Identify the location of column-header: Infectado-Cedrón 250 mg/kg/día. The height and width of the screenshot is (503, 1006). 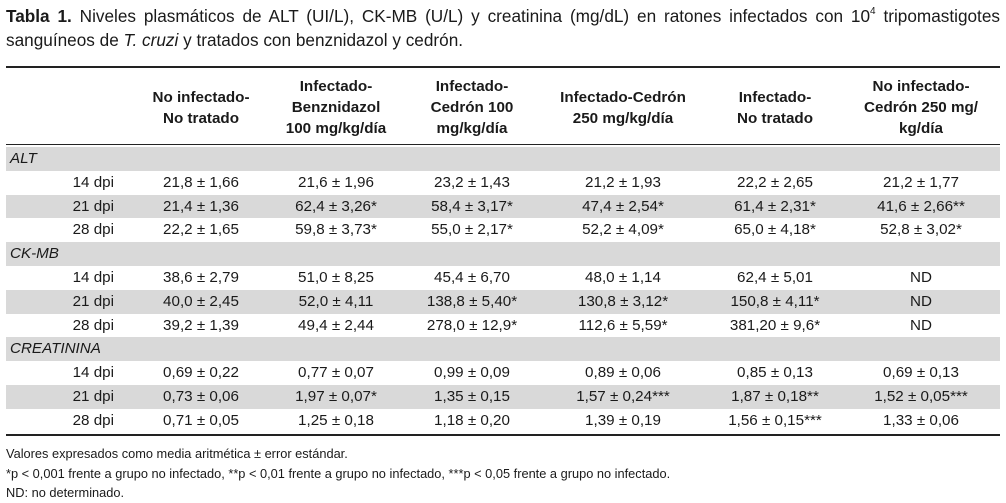
(623, 107).